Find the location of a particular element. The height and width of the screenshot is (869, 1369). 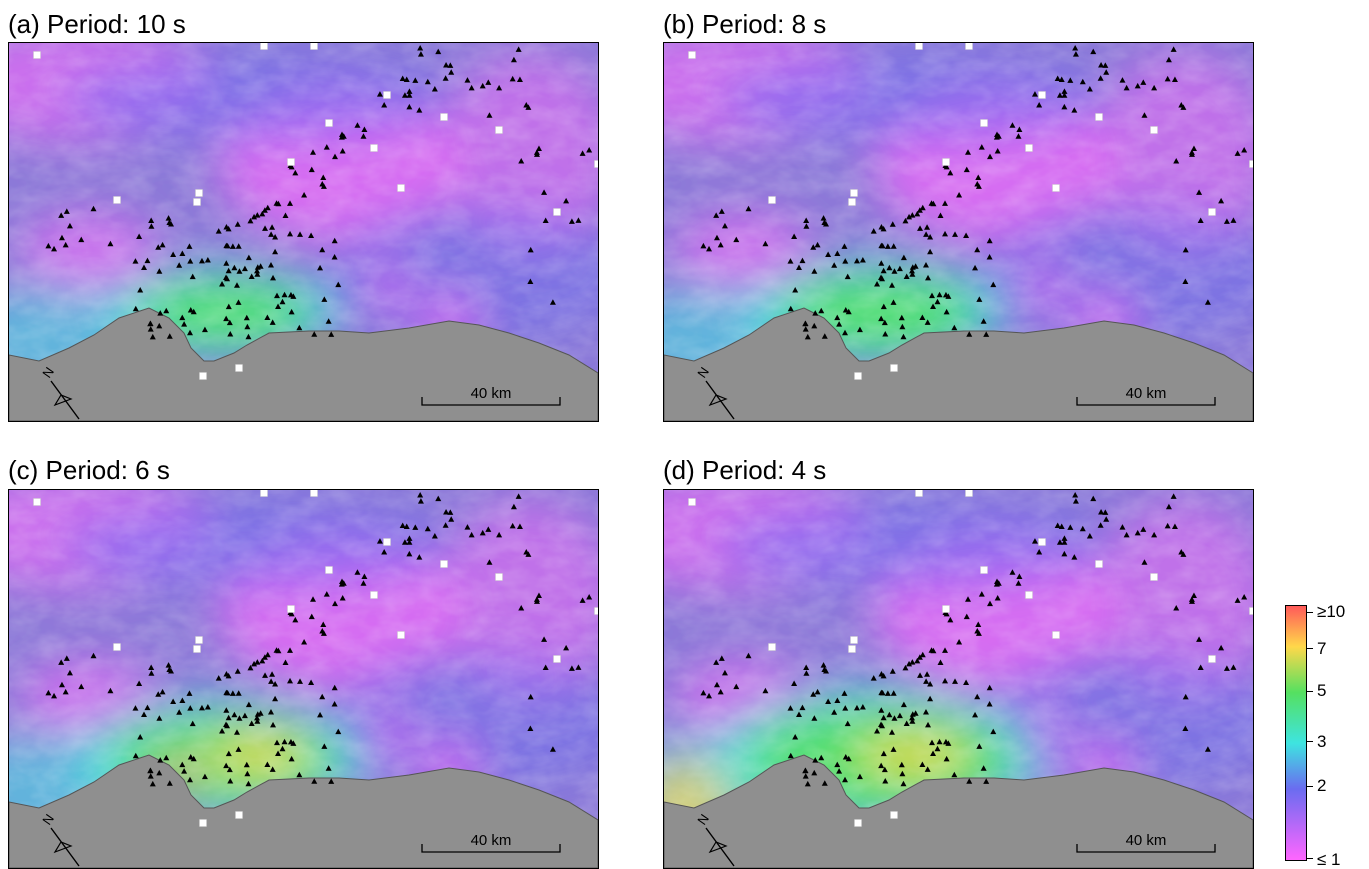

scale-bar-label: 40 km is located at coordinates (1146, 840).